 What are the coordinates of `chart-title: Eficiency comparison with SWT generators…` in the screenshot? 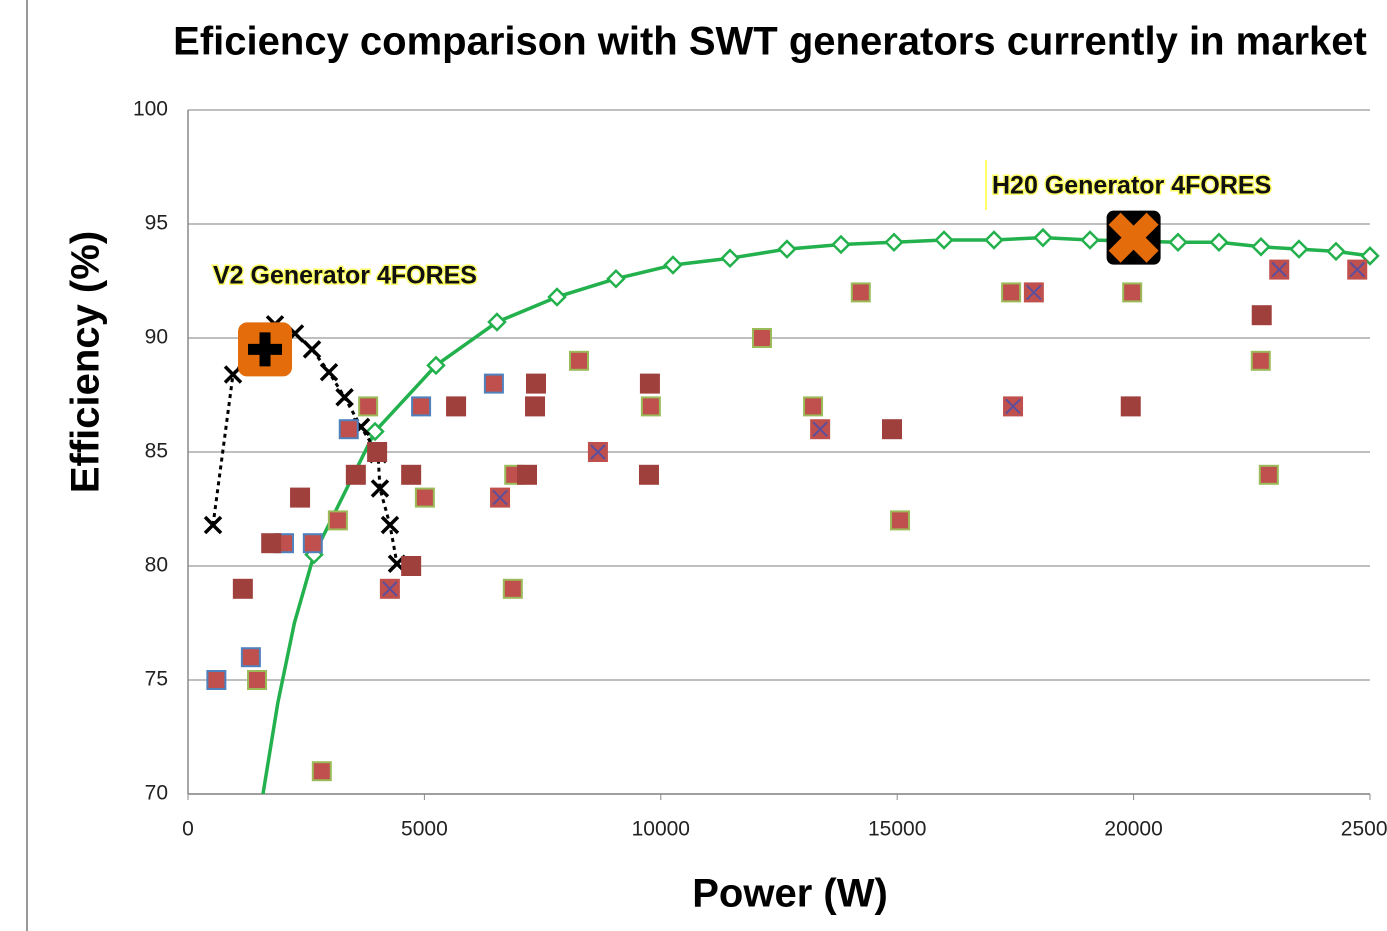 It's located at (770, 42).